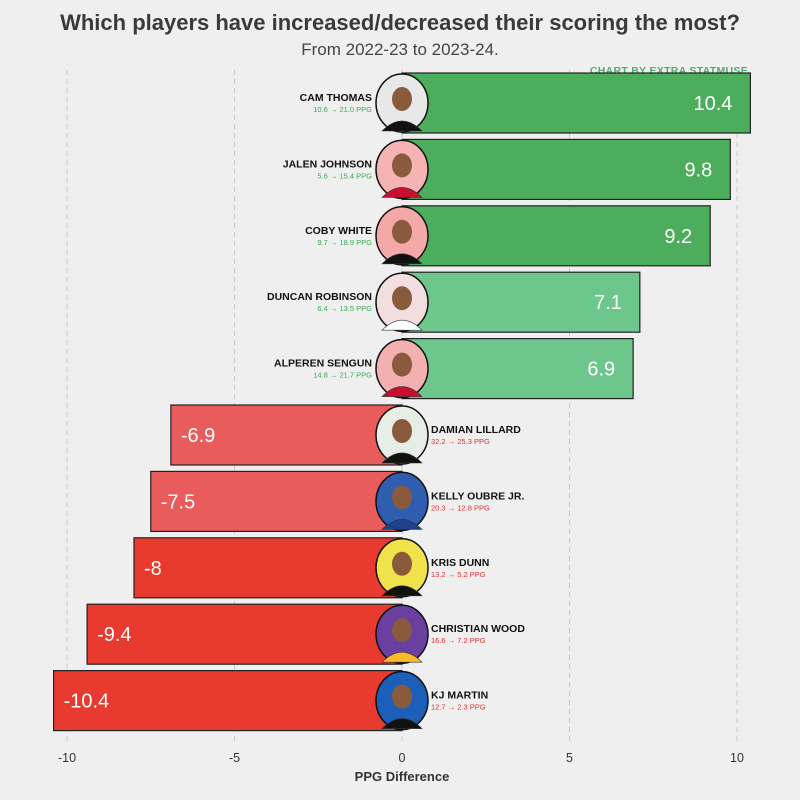 The height and width of the screenshot is (800, 800). I want to click on chart-subtitle: From 2022-23 to 2023-24., so click(400, 49).